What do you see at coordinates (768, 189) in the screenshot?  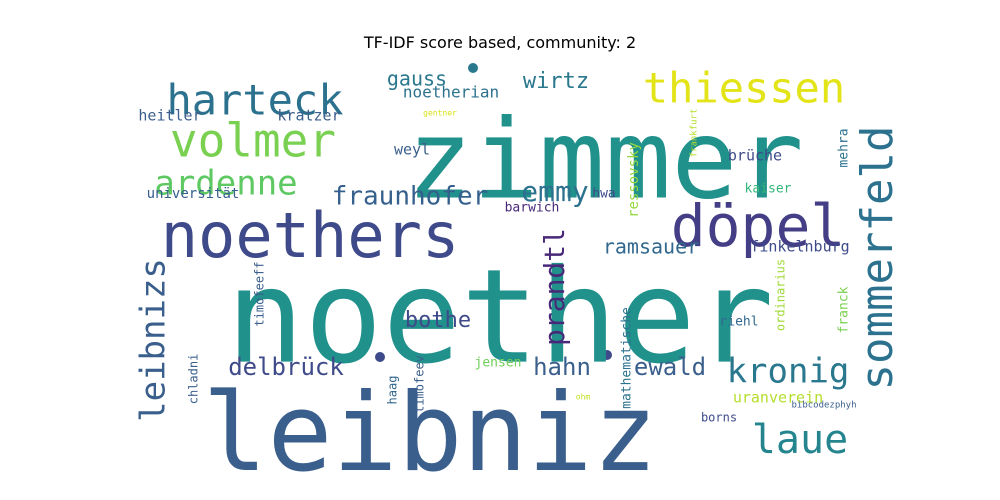 I see `word-33: kaiser` at bounding box center [768, 189].